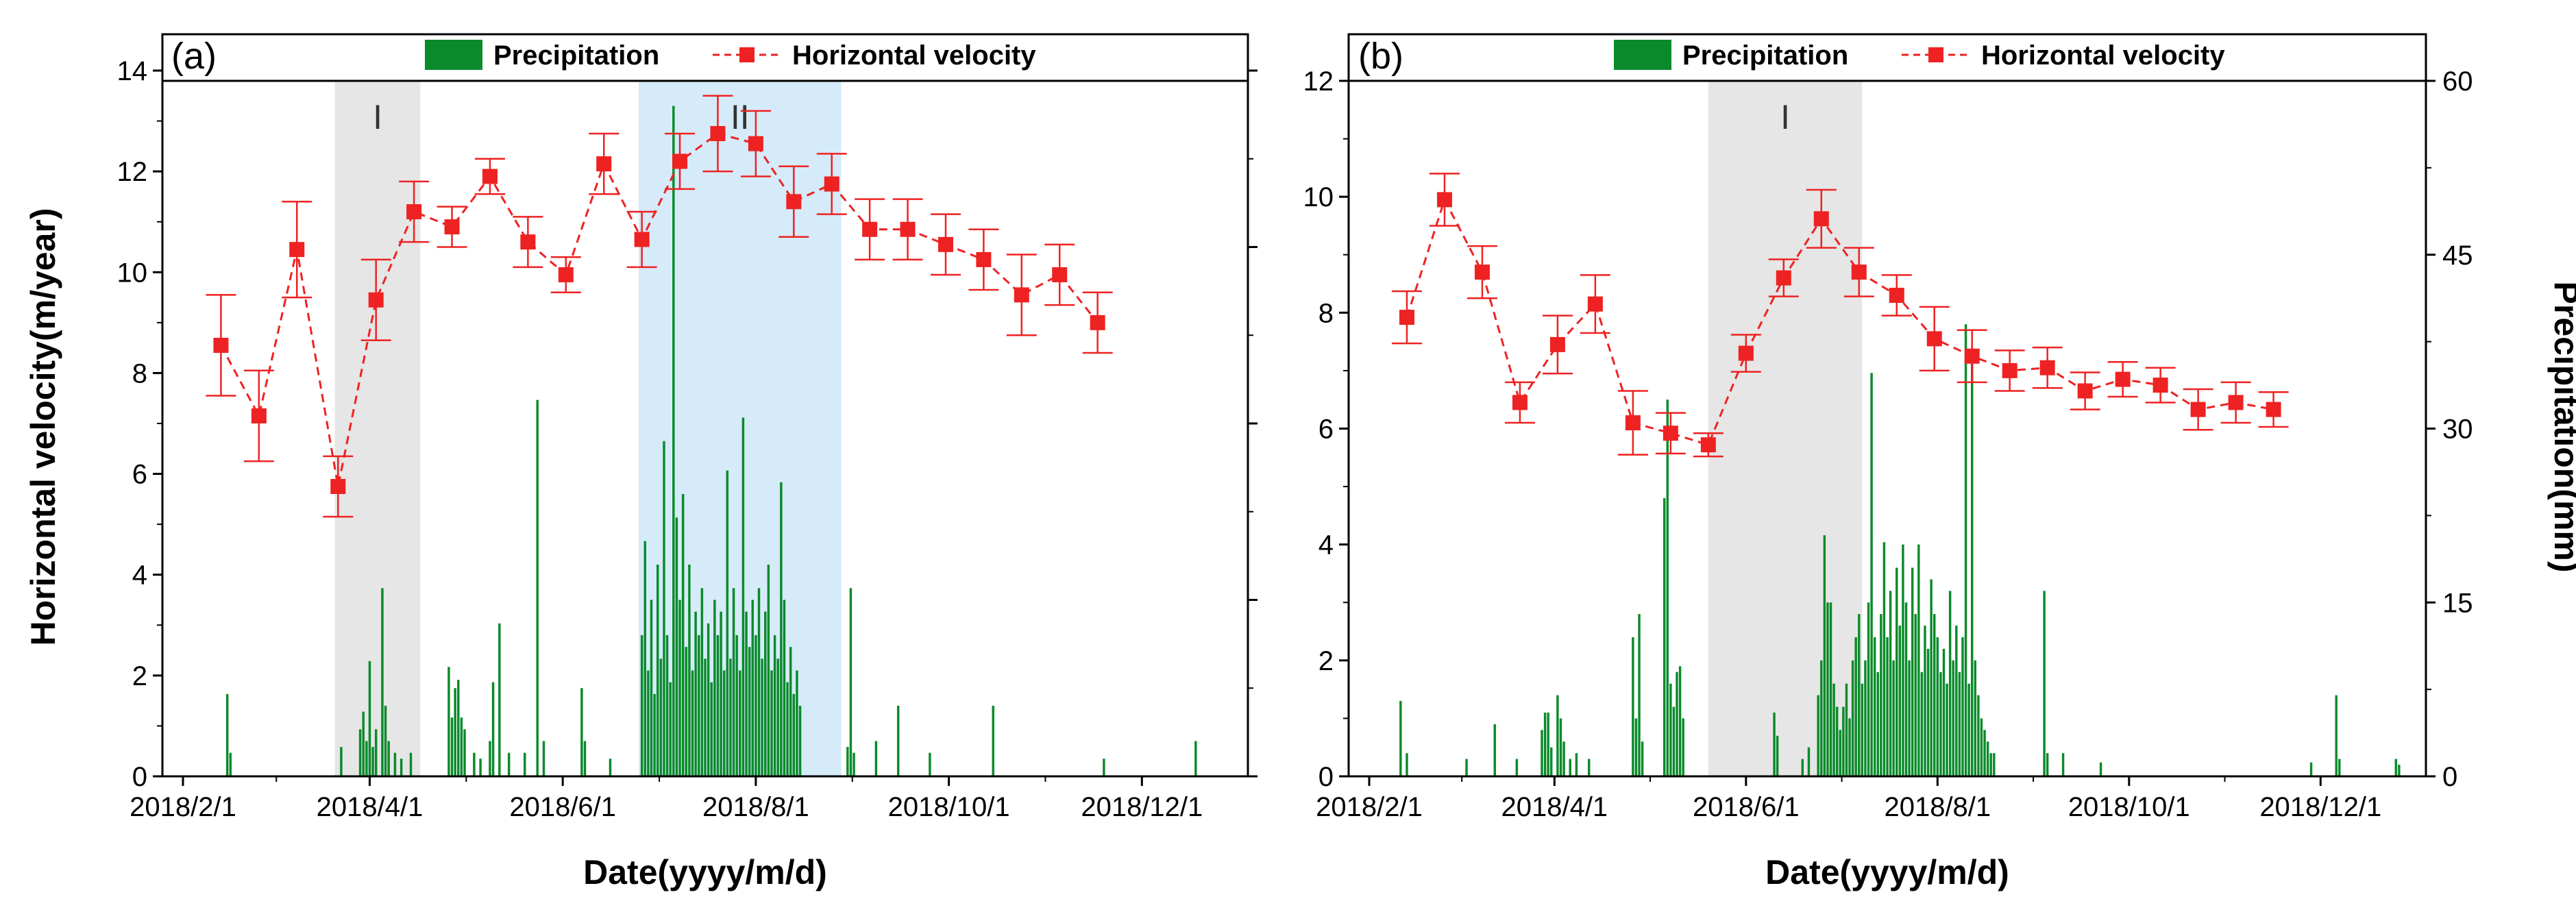 The image size is (2576, 912). Describe the element at coordinates (1326, 430) in the screenshot. I see `y-left-tick-label: 6` at that location.